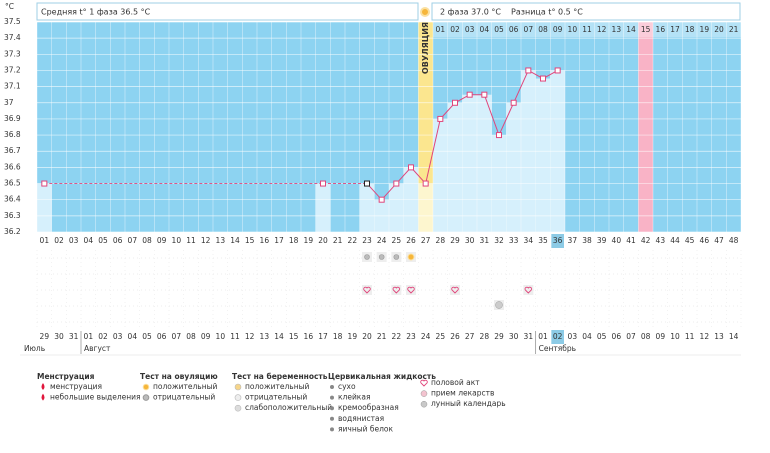 The image size is (770, 453). I want to click on date-label: 29, so click(499, 336).